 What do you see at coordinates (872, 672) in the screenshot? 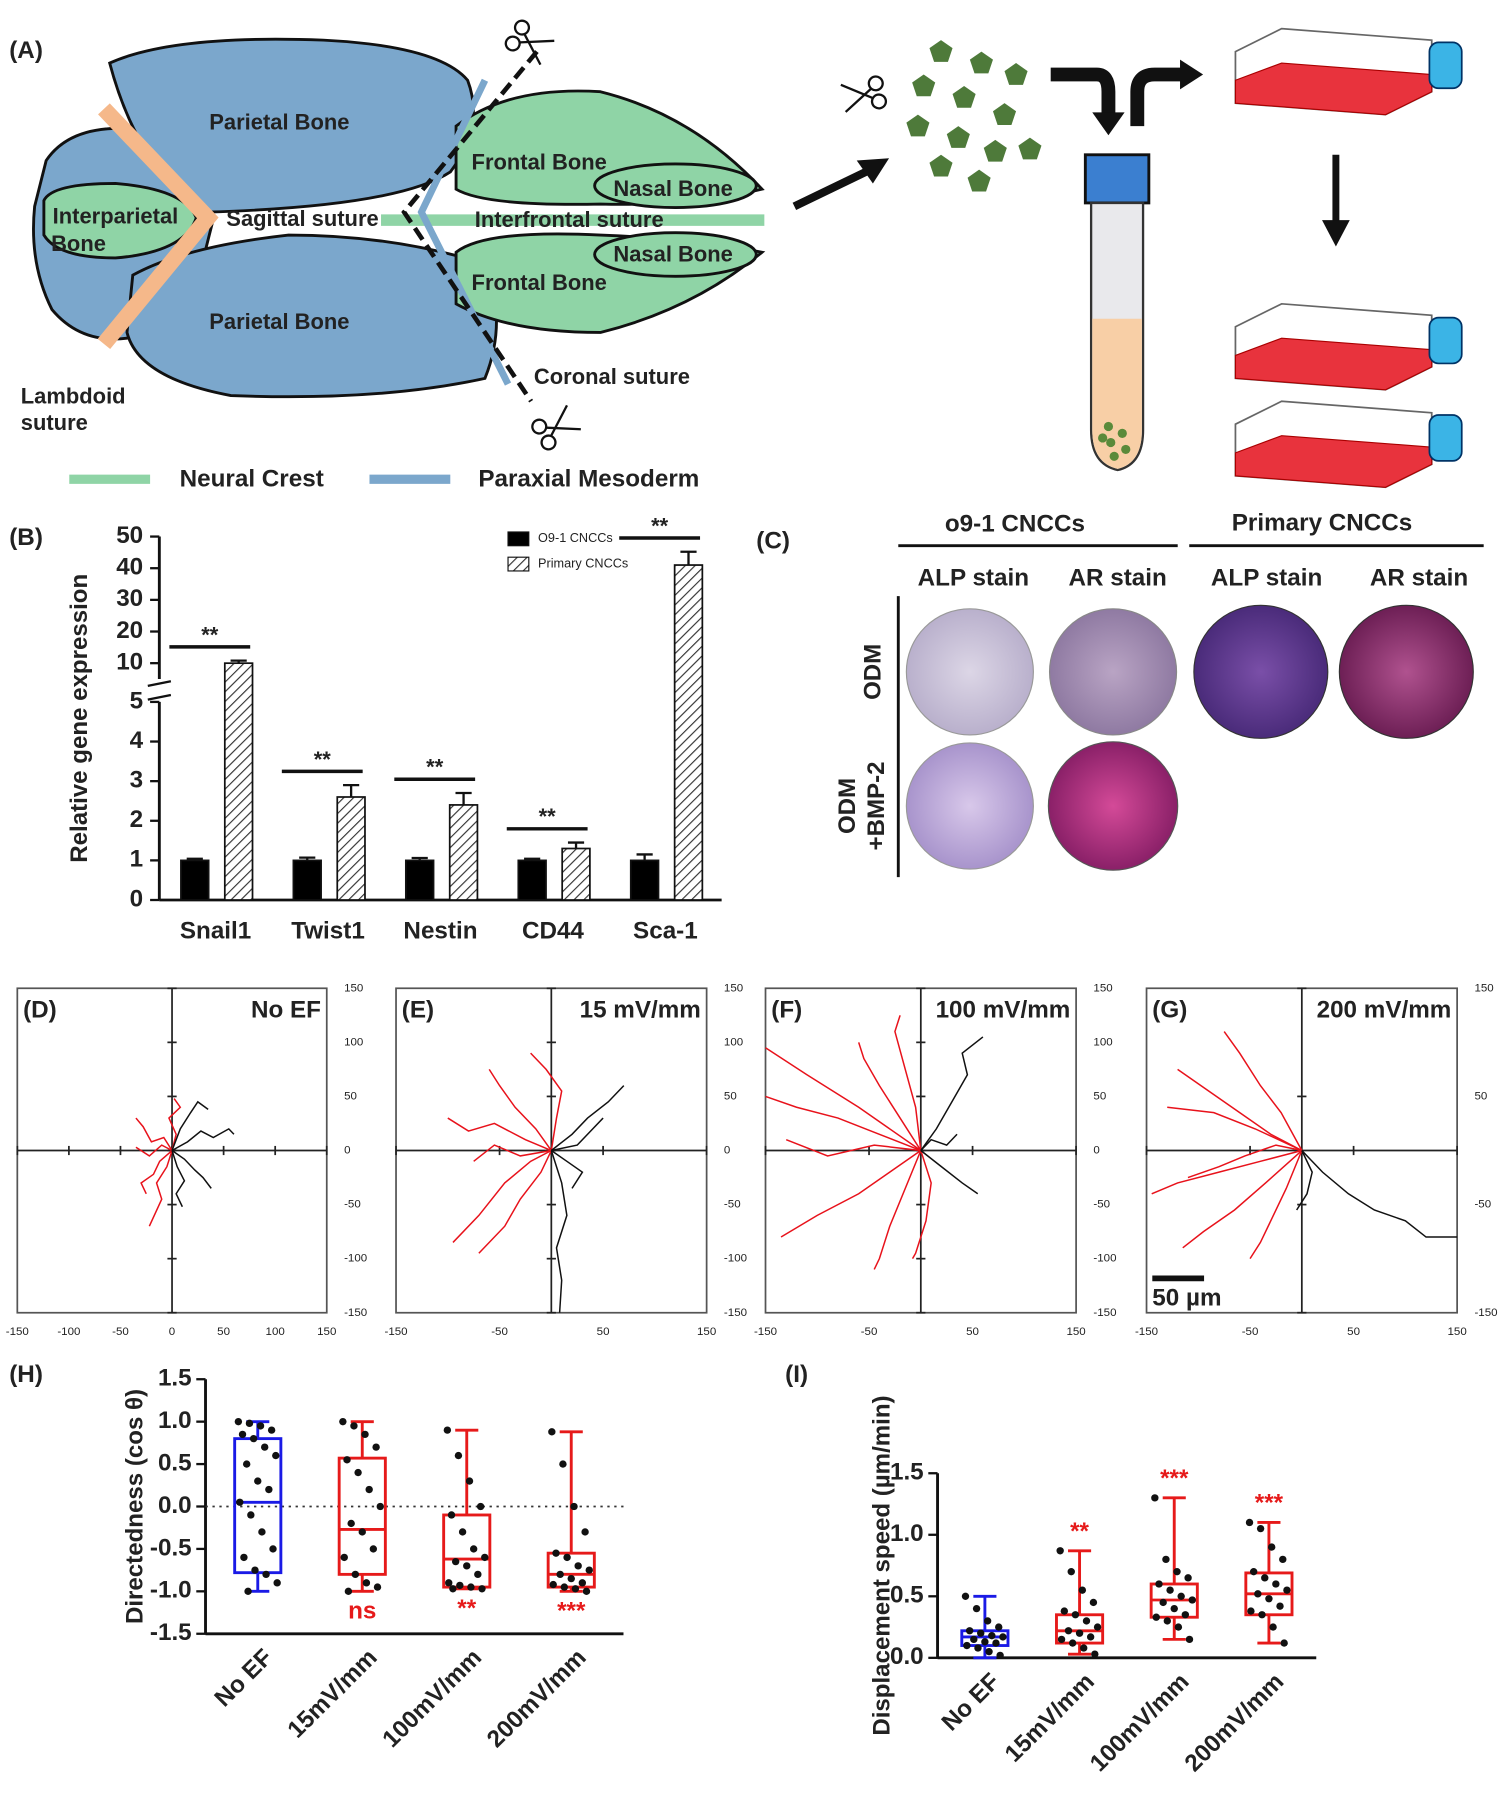
I see `condition-label: ODM` at bounding box center [872, 672].